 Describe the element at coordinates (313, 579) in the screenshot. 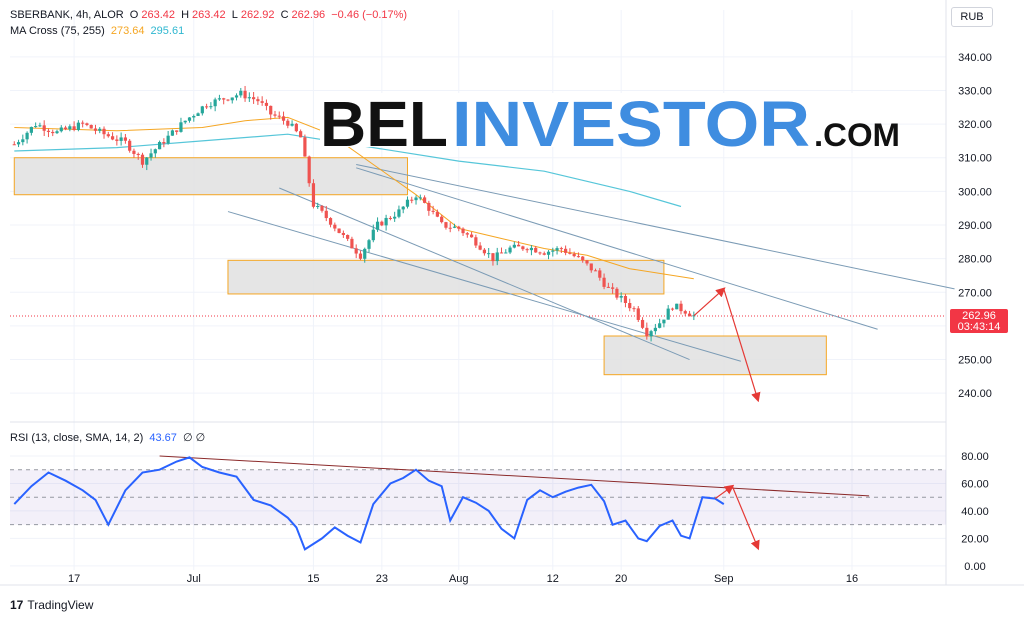

I see `time-tick-label: 15` at that location.